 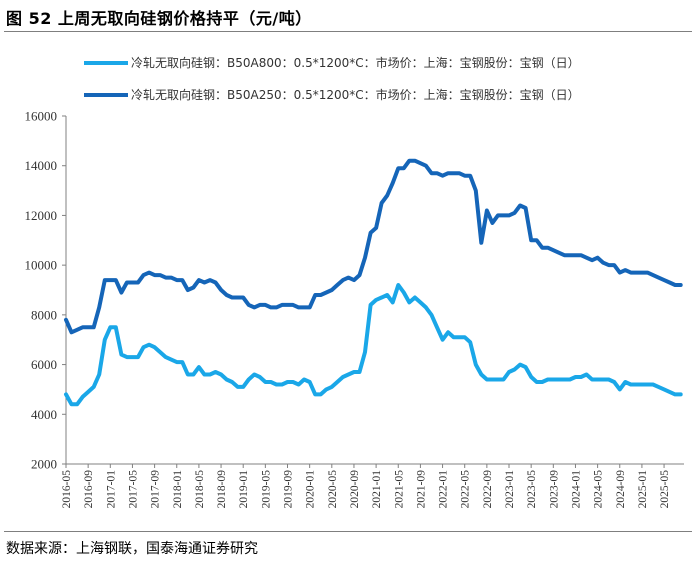 What do you see at coordinates (399, 489) in the screenshot?
I see `x-tick-label: 2021-05` at bounding box center [399, 489].